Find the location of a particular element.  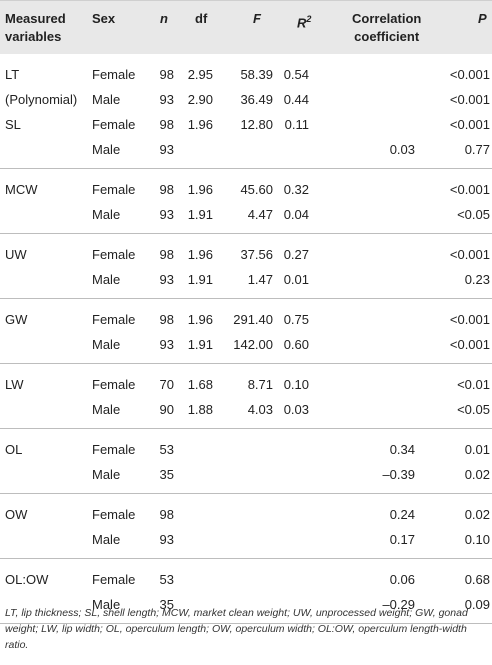

cell-f: 58.39 is located at coordinates (256, 74).